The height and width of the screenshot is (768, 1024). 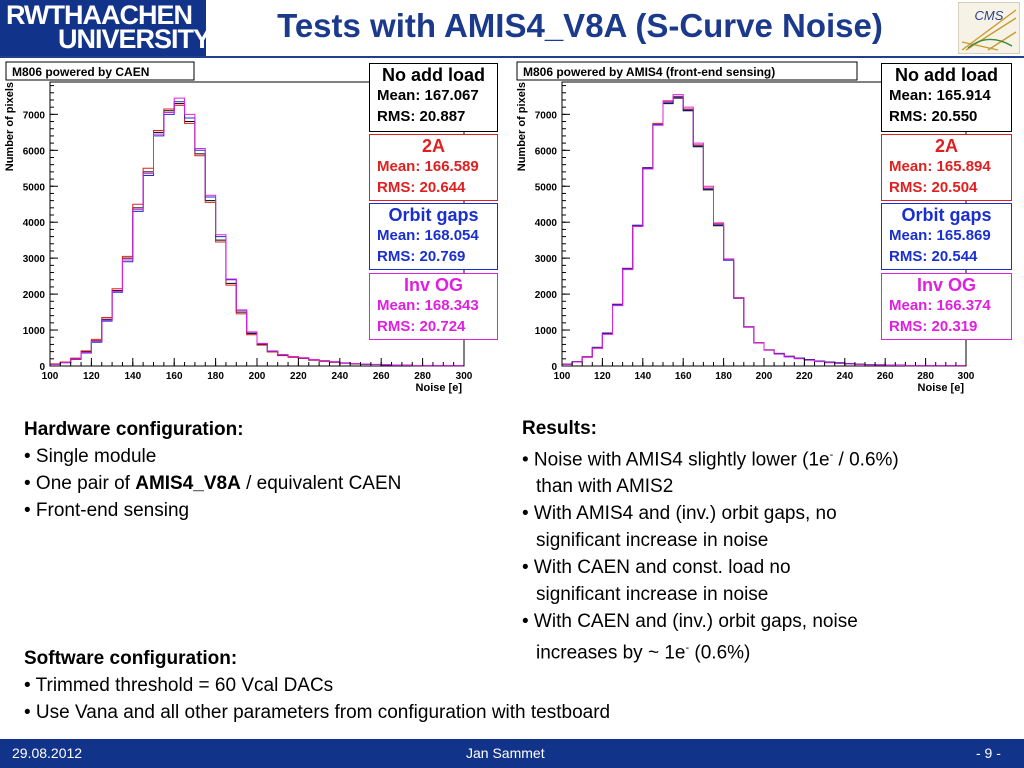 I want to click on result-3-line-1: • With CAEN and const. load no, so click(x=656, y=568).